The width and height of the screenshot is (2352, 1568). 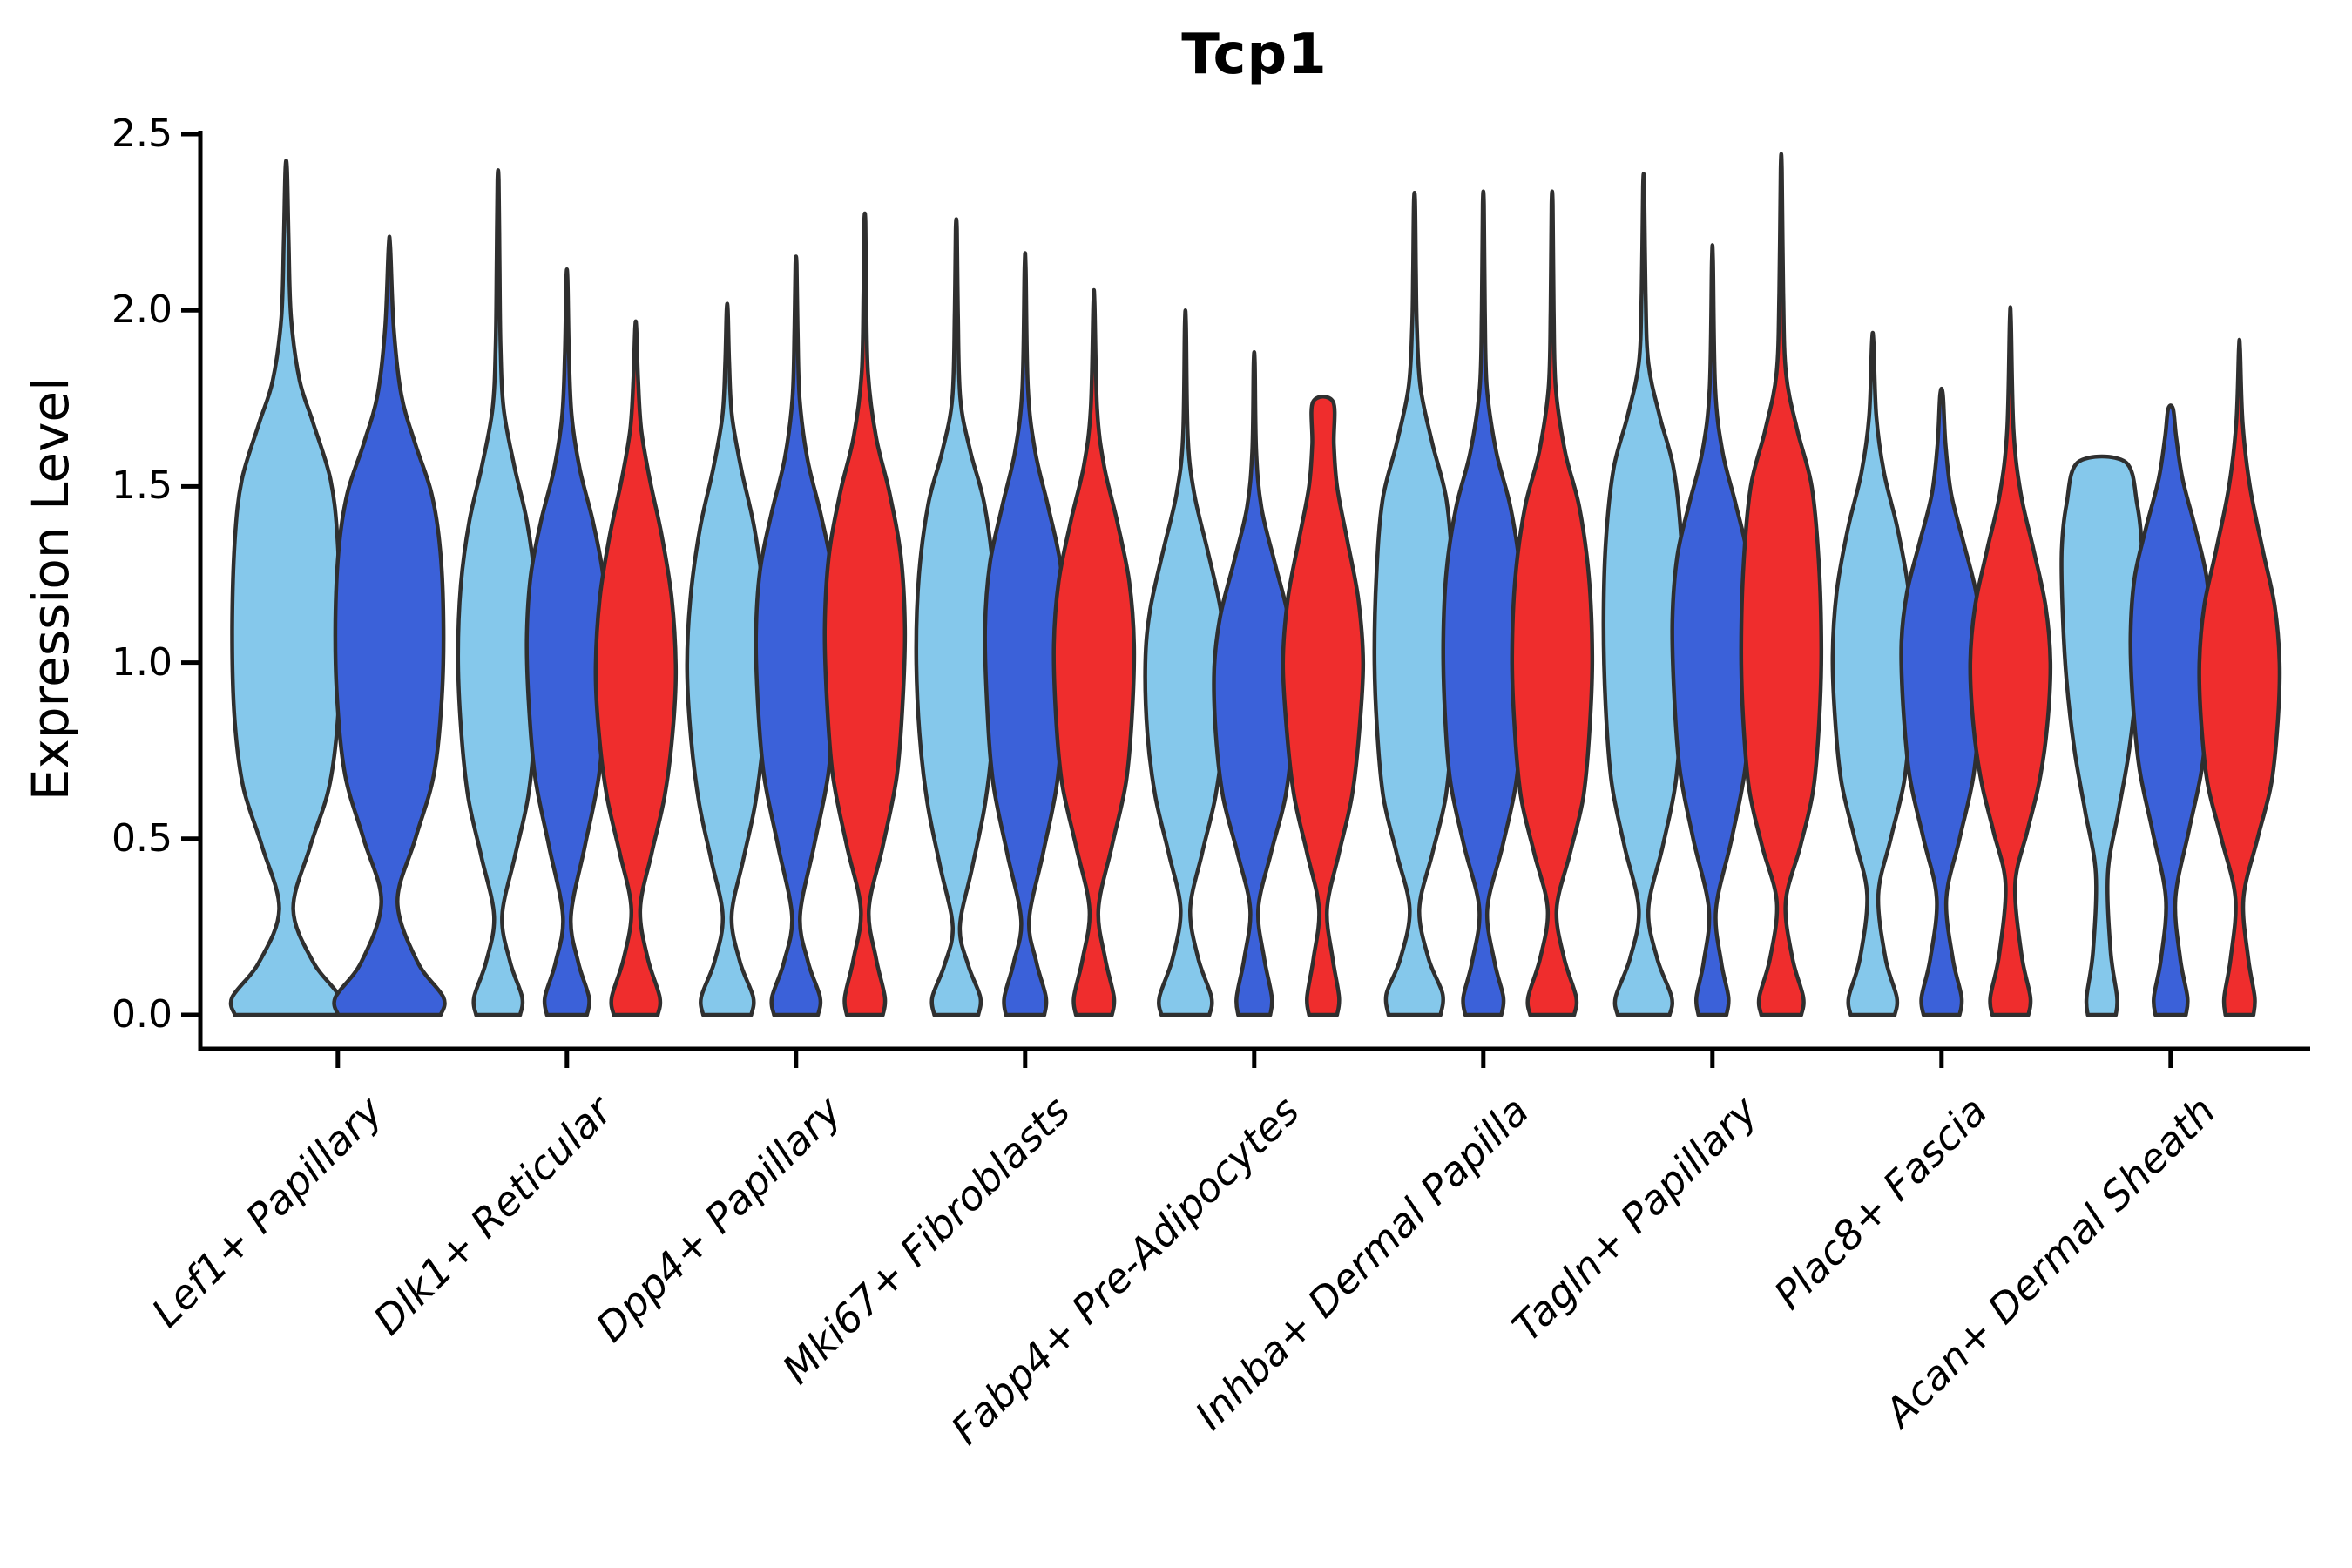 What do you see at coordinates (142, 838) in the screenshot?
I see `y-tick-label: 0.5` at bounding box center [142, 838].